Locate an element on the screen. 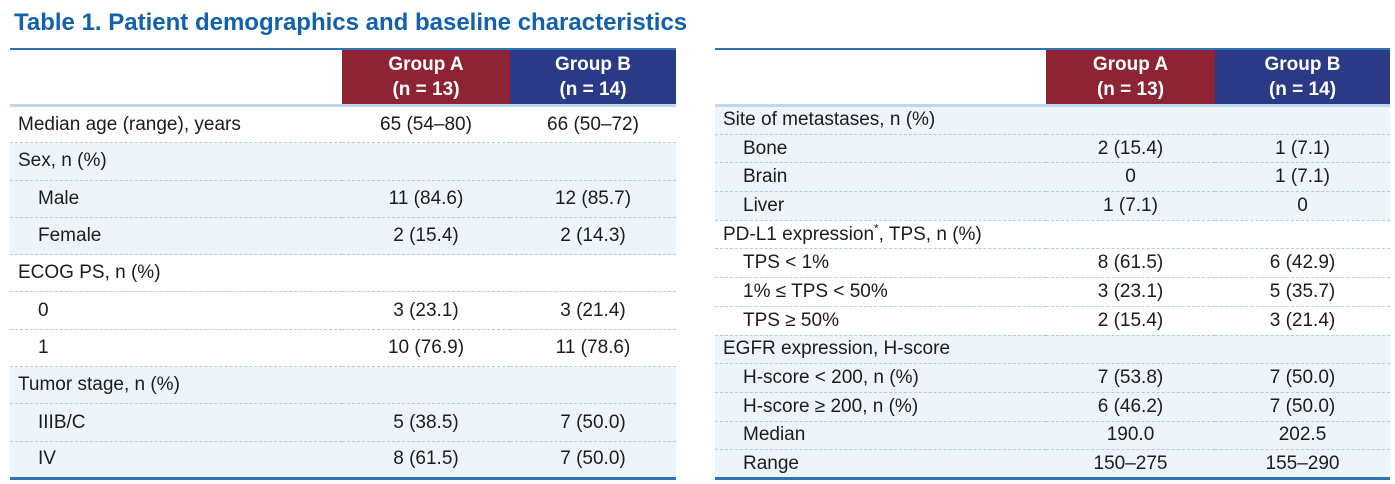 The width and height of the screenshot is (1395, 484). row-label: IV is located at coordinates (176, 460).